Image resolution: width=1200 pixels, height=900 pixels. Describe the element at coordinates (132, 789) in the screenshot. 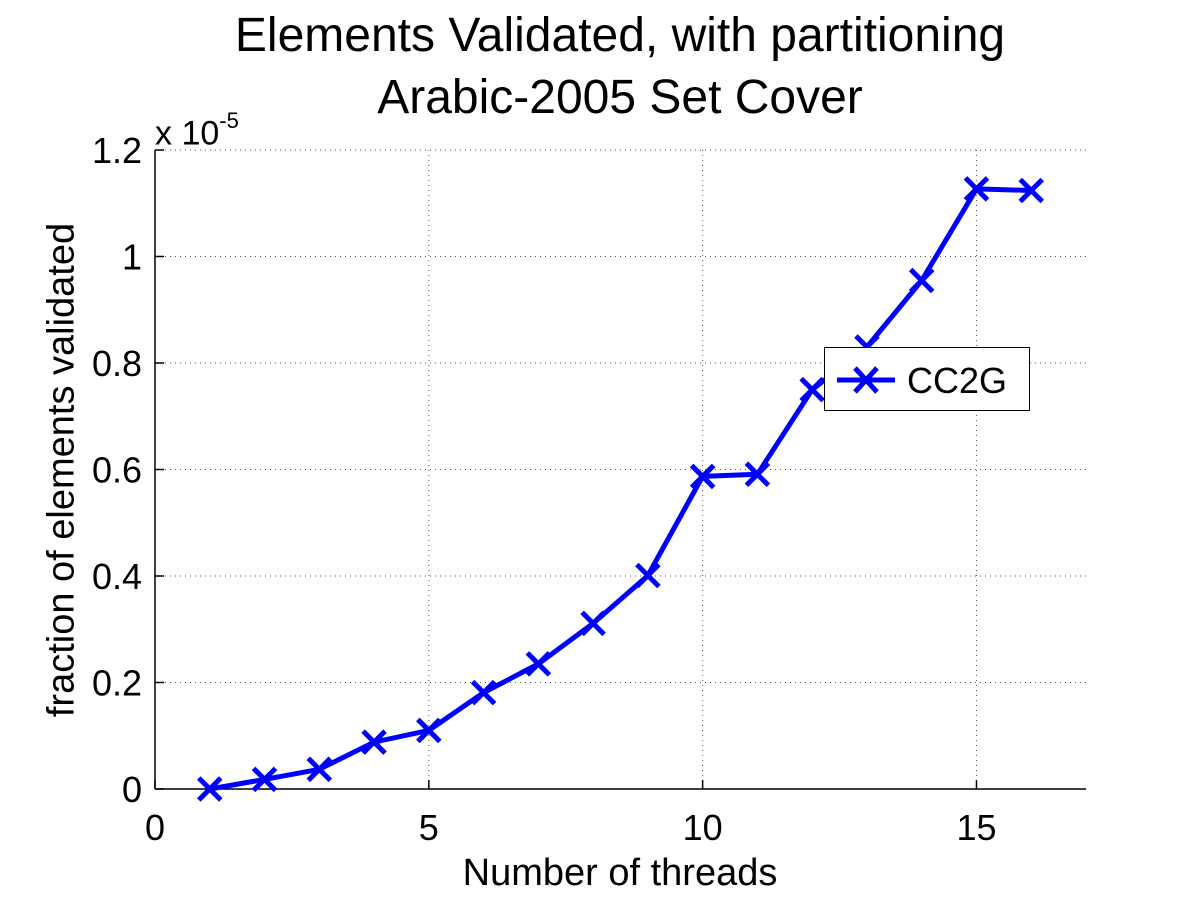

I see `y-tick-label: 0` at that location.